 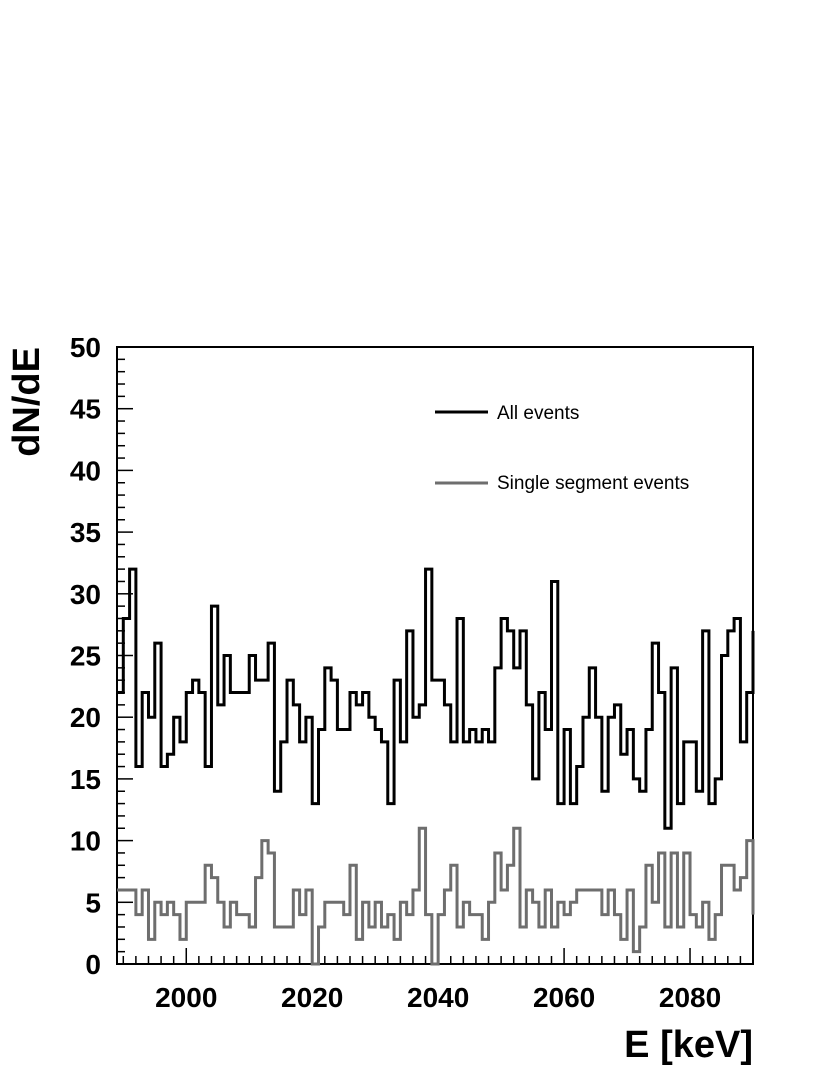 I want to click on legend-label-all-events: All events, so click(x=538, y=413).